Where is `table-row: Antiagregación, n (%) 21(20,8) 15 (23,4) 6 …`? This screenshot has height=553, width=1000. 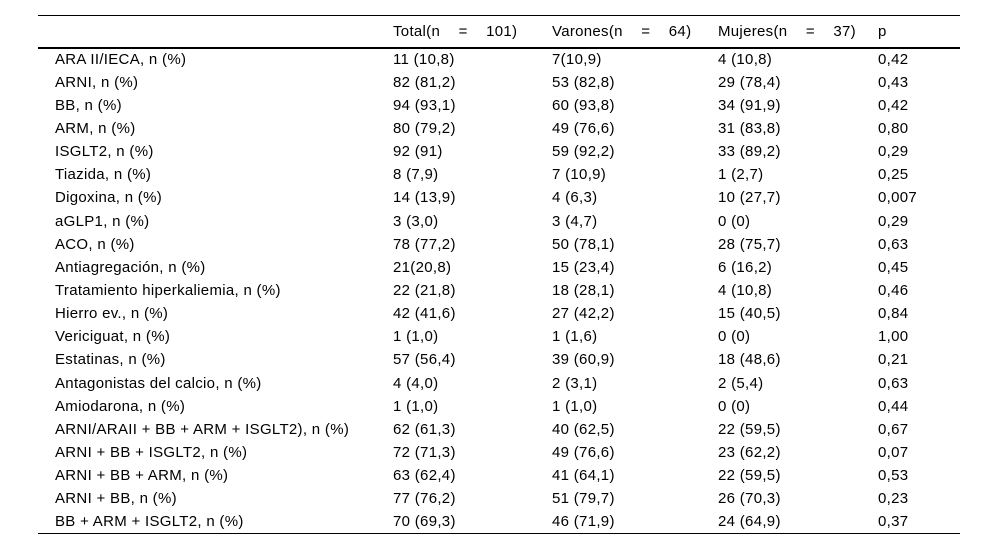 table-row: Antiagregación, n (%) 21(20,8) 15 (23,4) 6 … is located at coordinates (499, 267).